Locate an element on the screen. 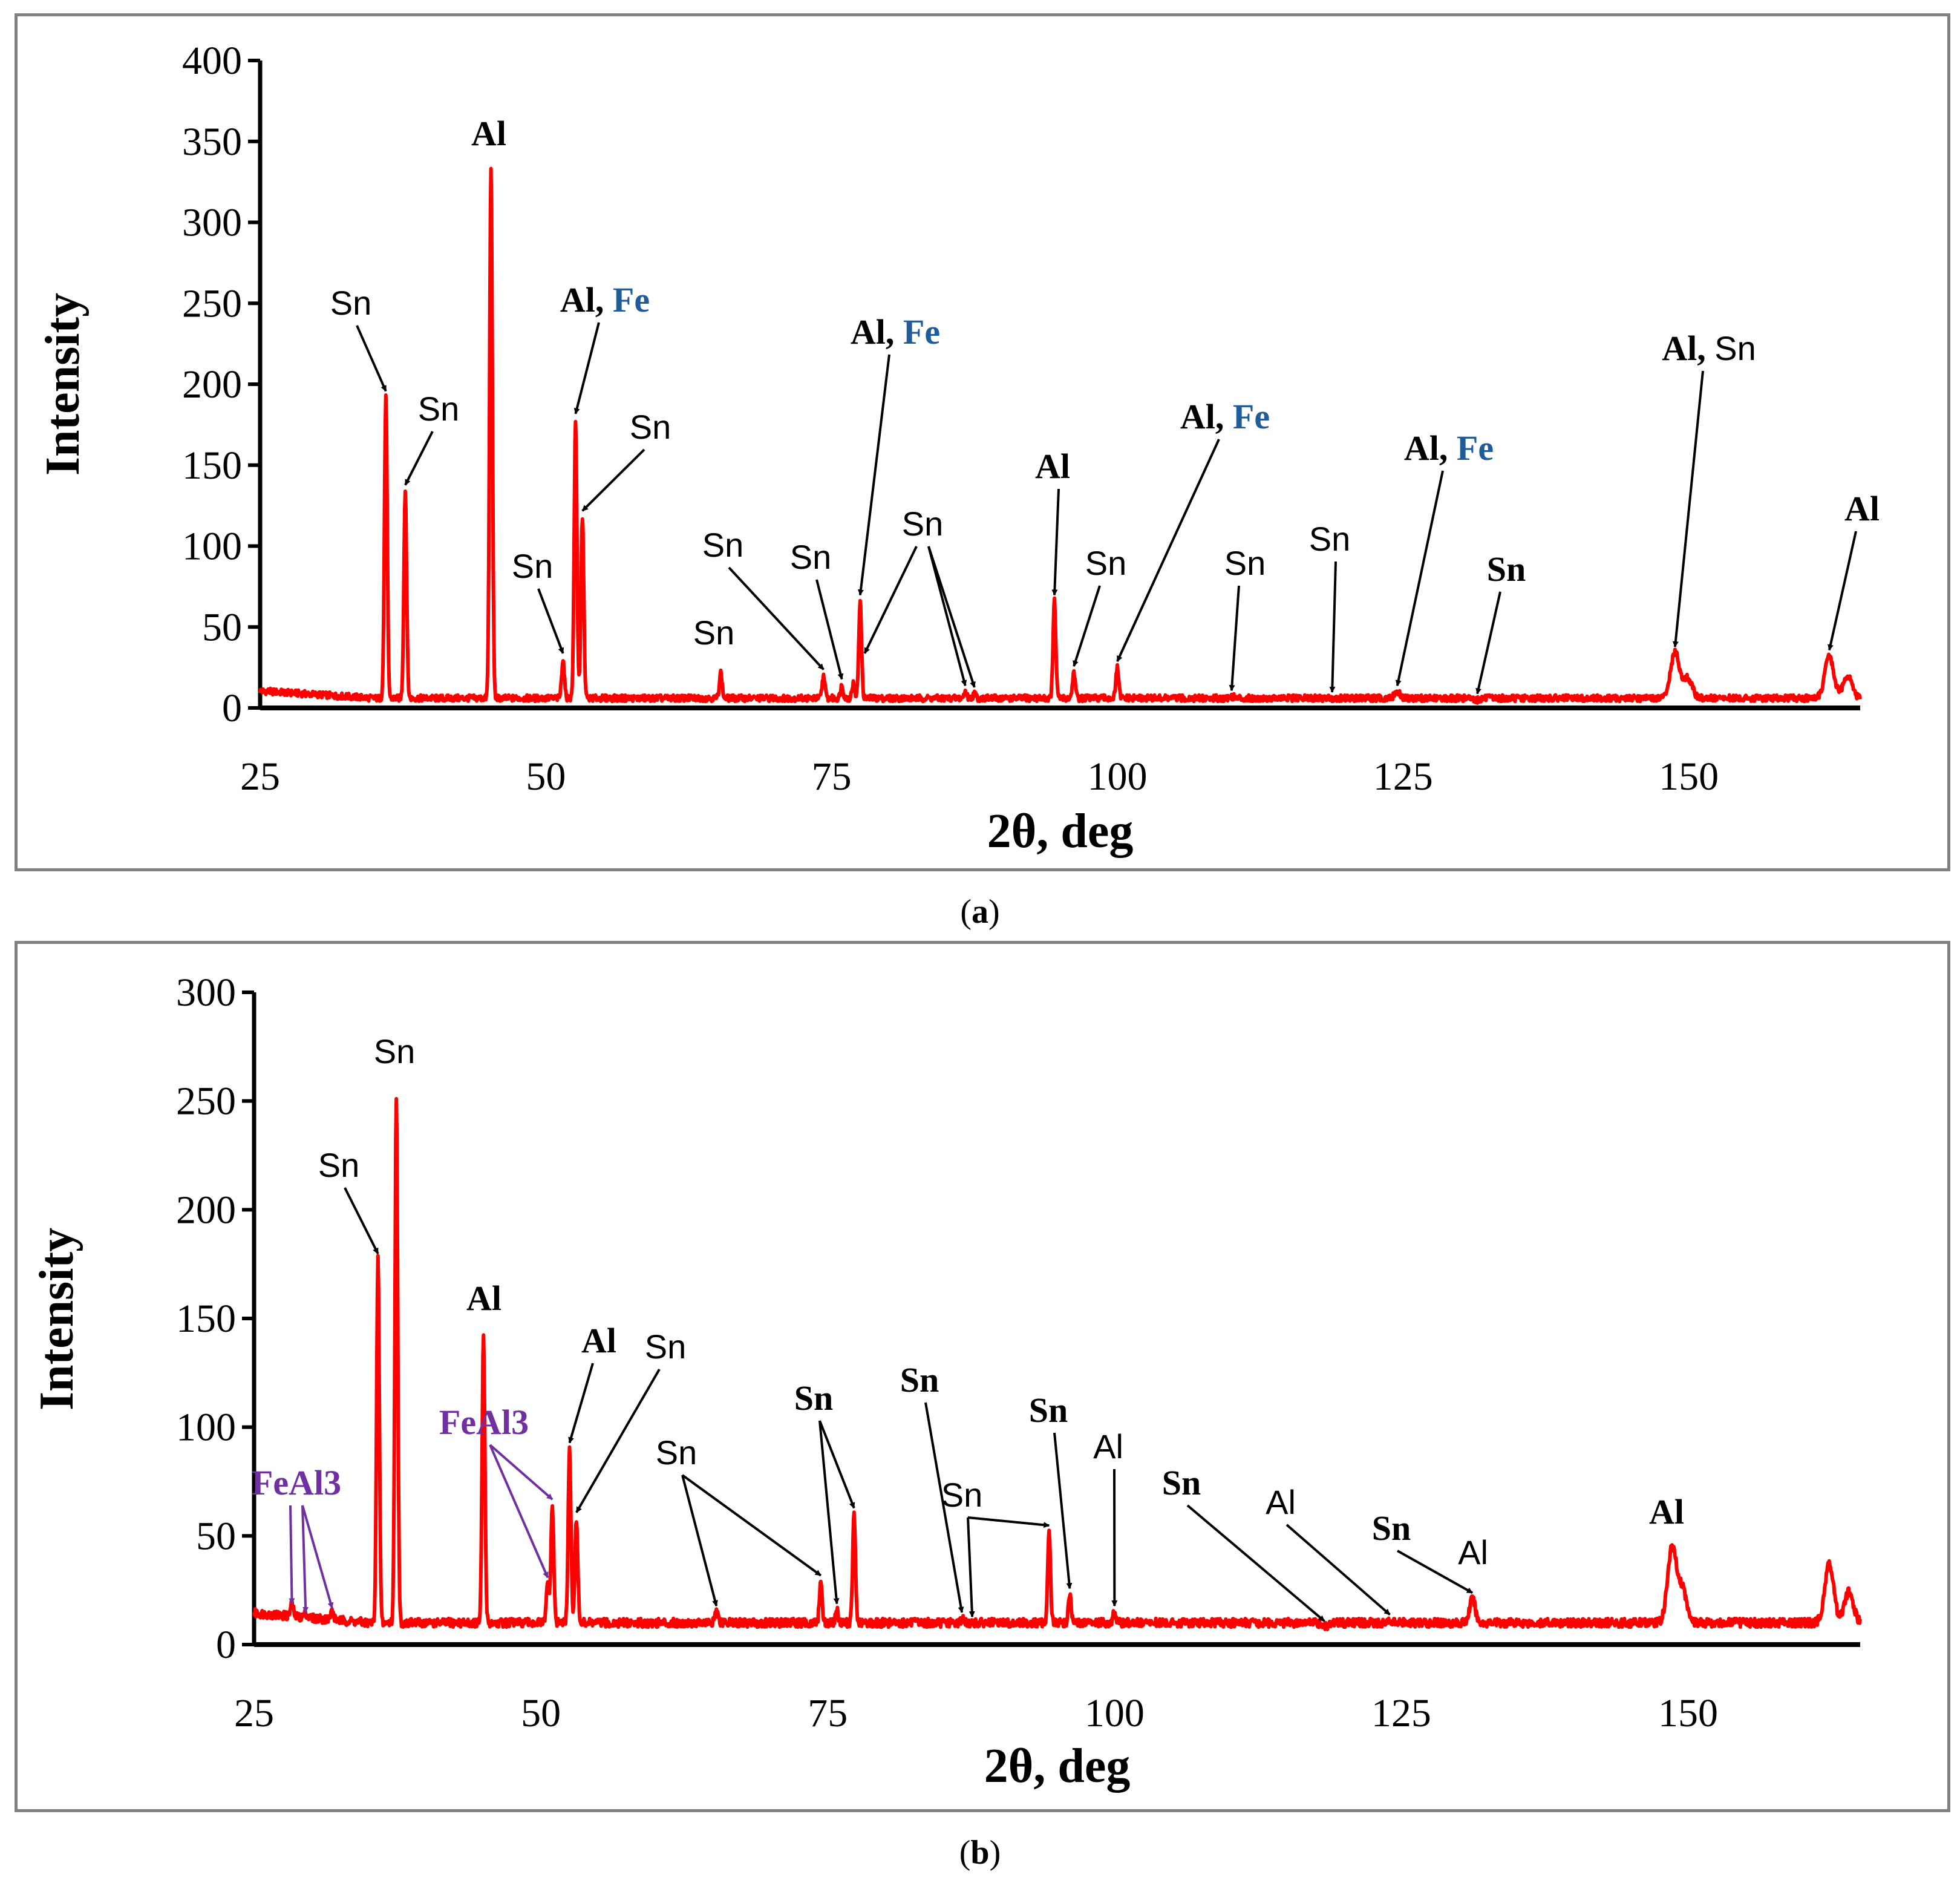 The height and width of the screenshot is (1886, 1960). peak-label: Al, Sn is located at coordinates (1709, 348).